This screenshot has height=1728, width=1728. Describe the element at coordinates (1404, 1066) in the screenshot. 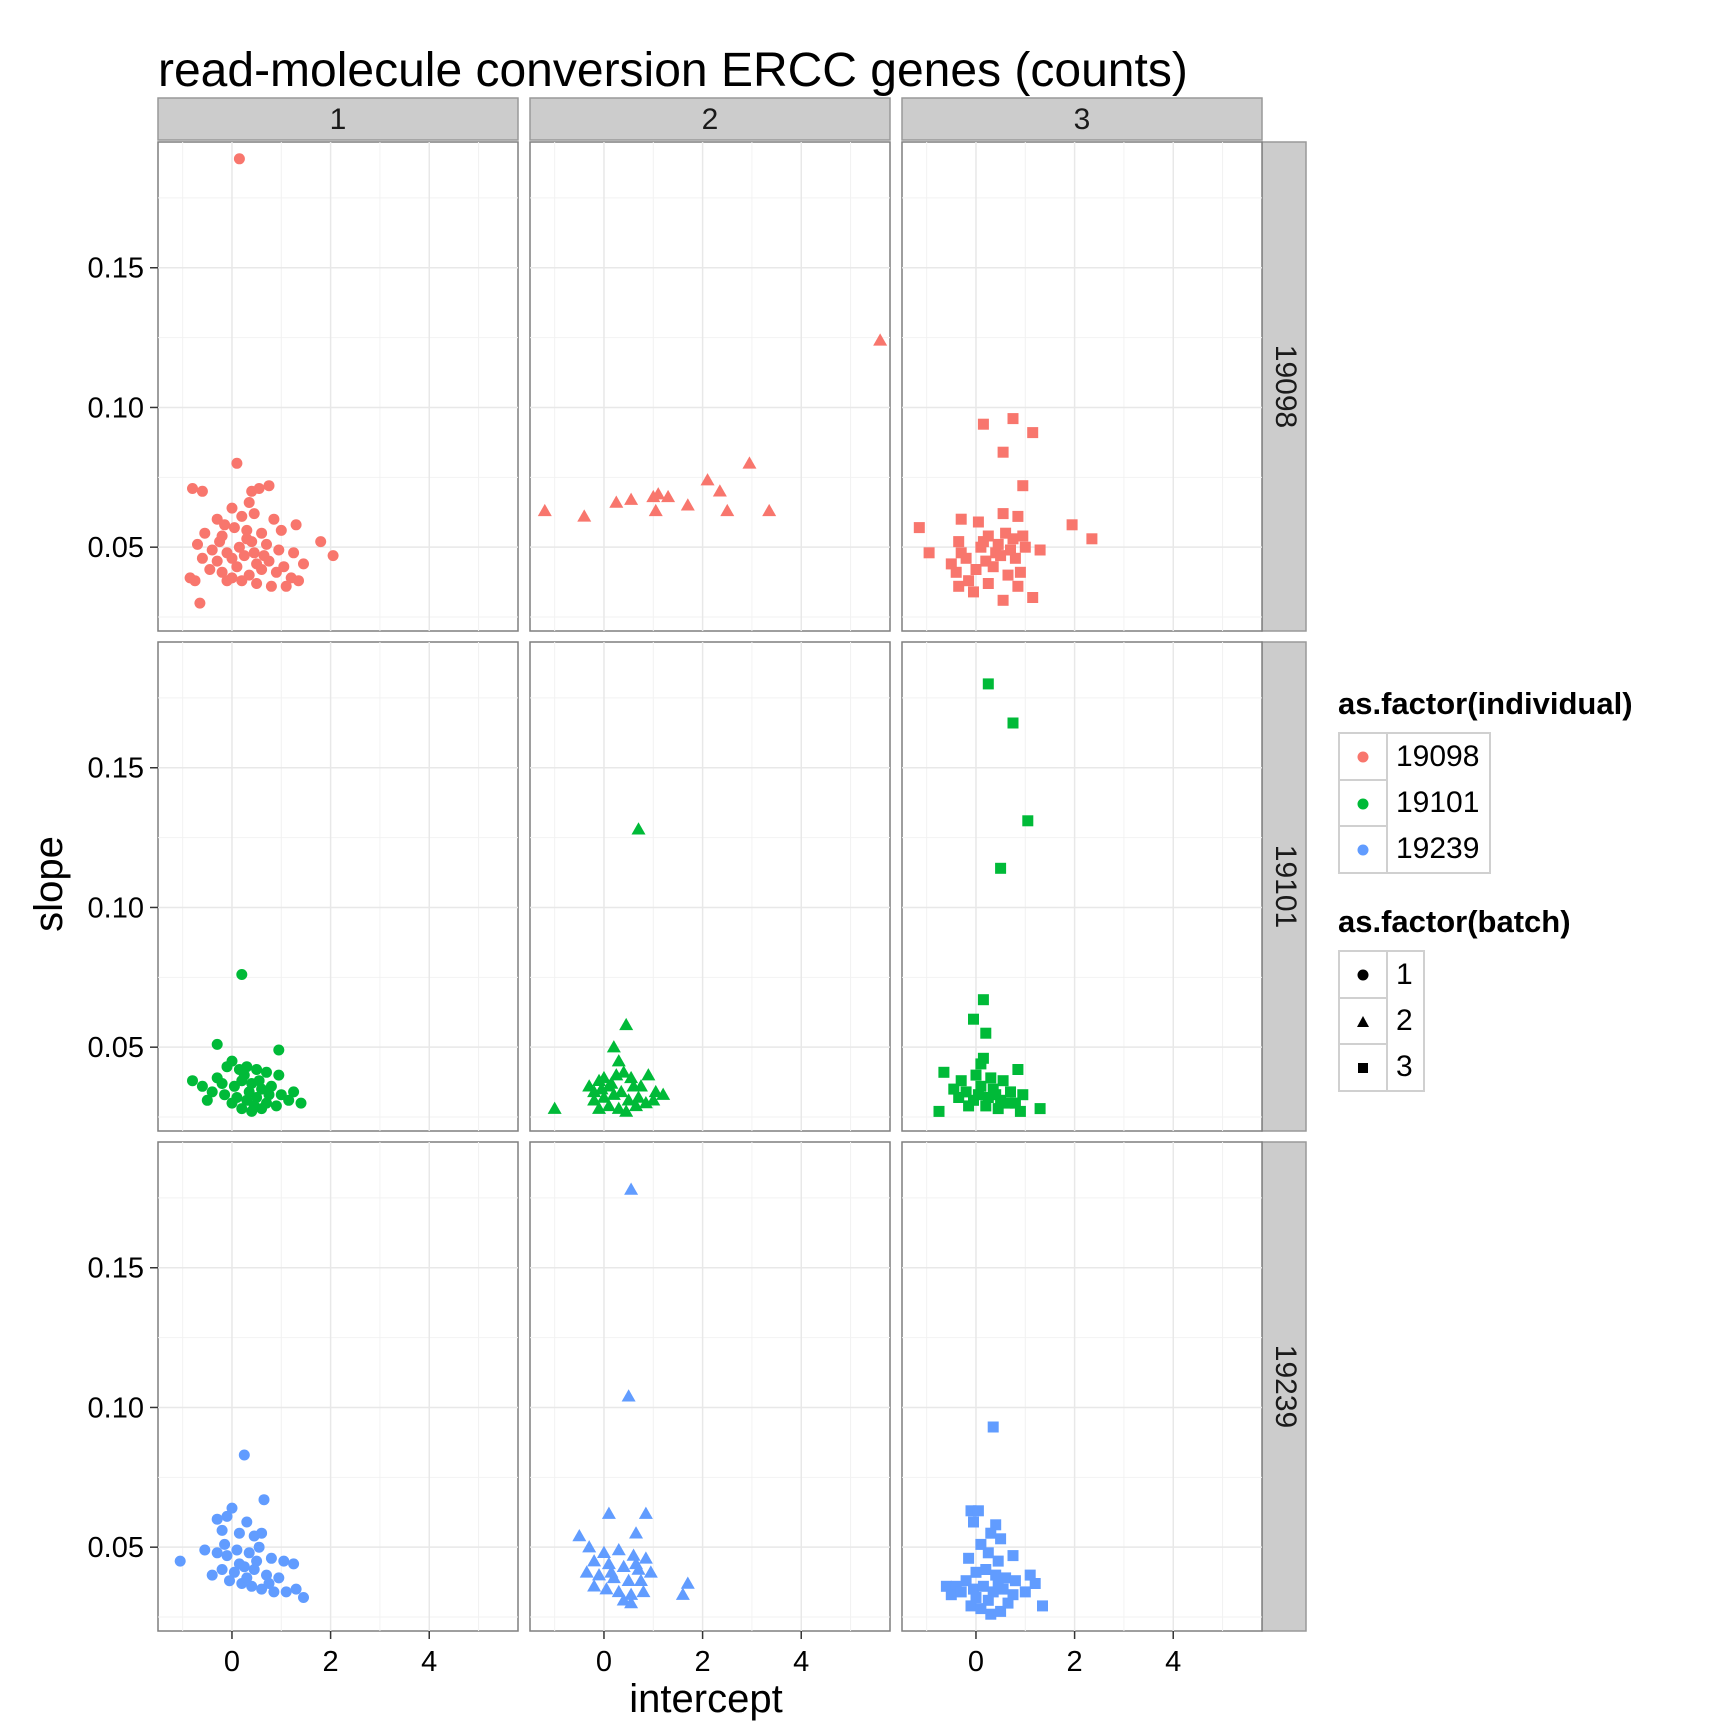

I see `legend-label-batch-3: 3` at that location.